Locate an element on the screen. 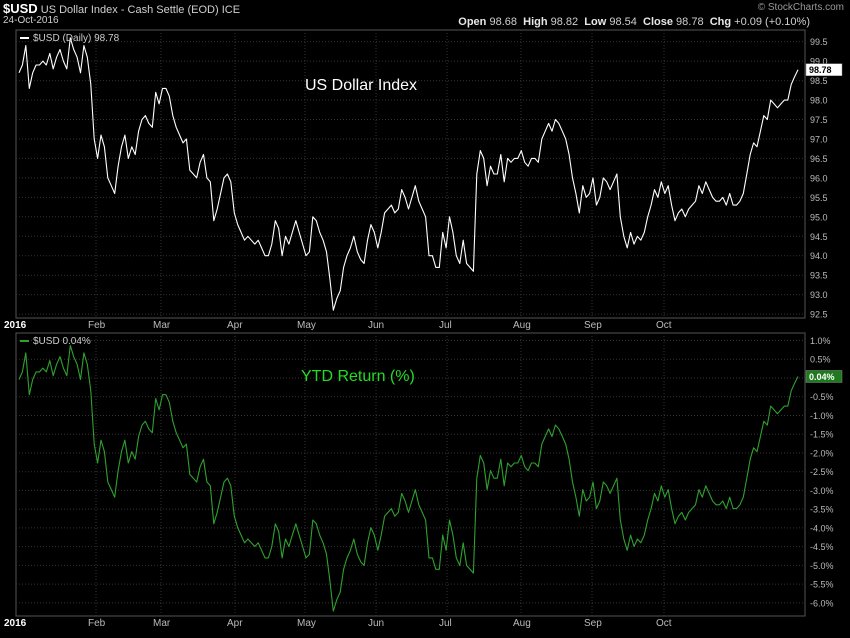  price-y-tick-label: 96.5 is located at coordinates (819, 159).